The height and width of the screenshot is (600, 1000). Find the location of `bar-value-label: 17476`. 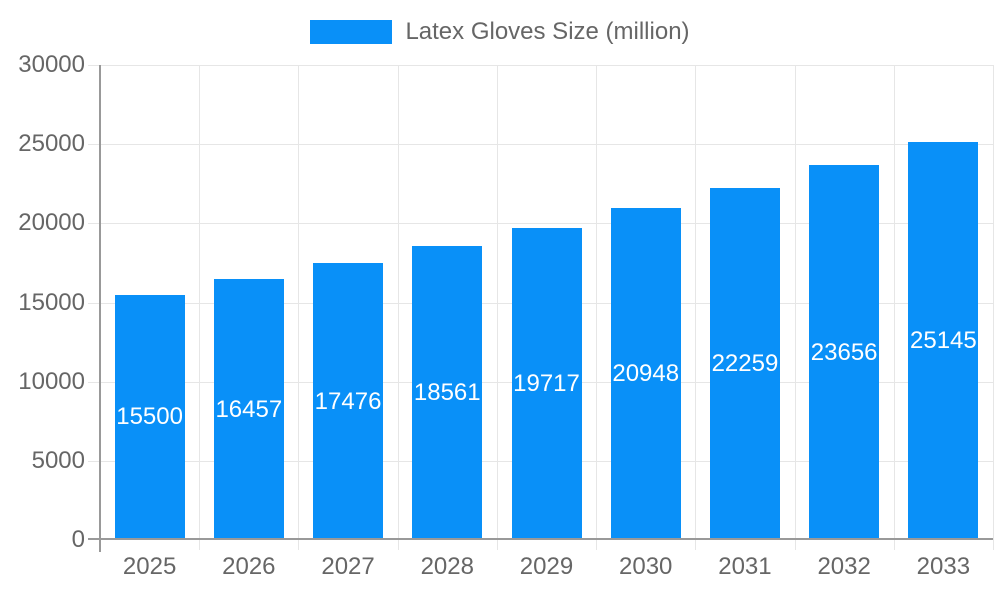

bar-value-label: 17476 is located at coordinates (348, 401).